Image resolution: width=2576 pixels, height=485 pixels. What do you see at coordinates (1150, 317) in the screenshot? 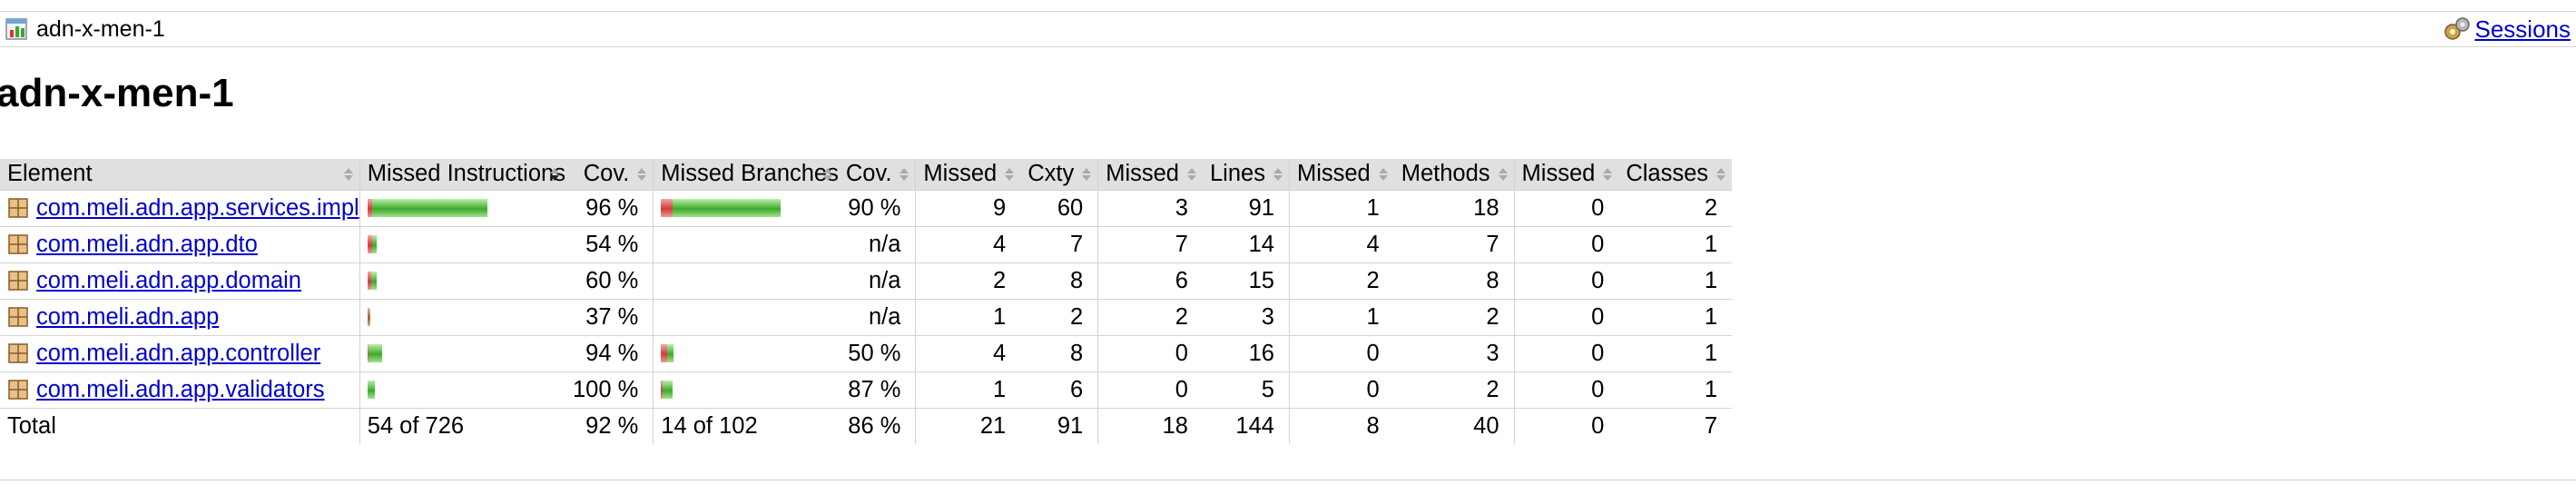
I see `missed-lines: 2` at bounding box center [1150, 317].